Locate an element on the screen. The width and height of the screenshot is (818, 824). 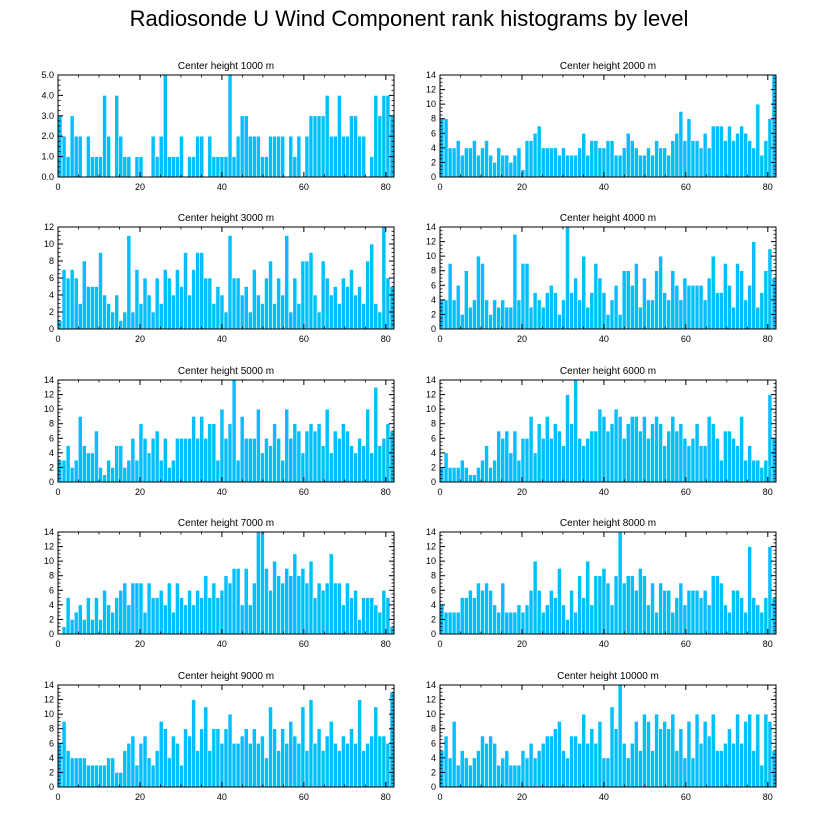
y-tick-label: 1.0 is located at coordinates (47, 157).